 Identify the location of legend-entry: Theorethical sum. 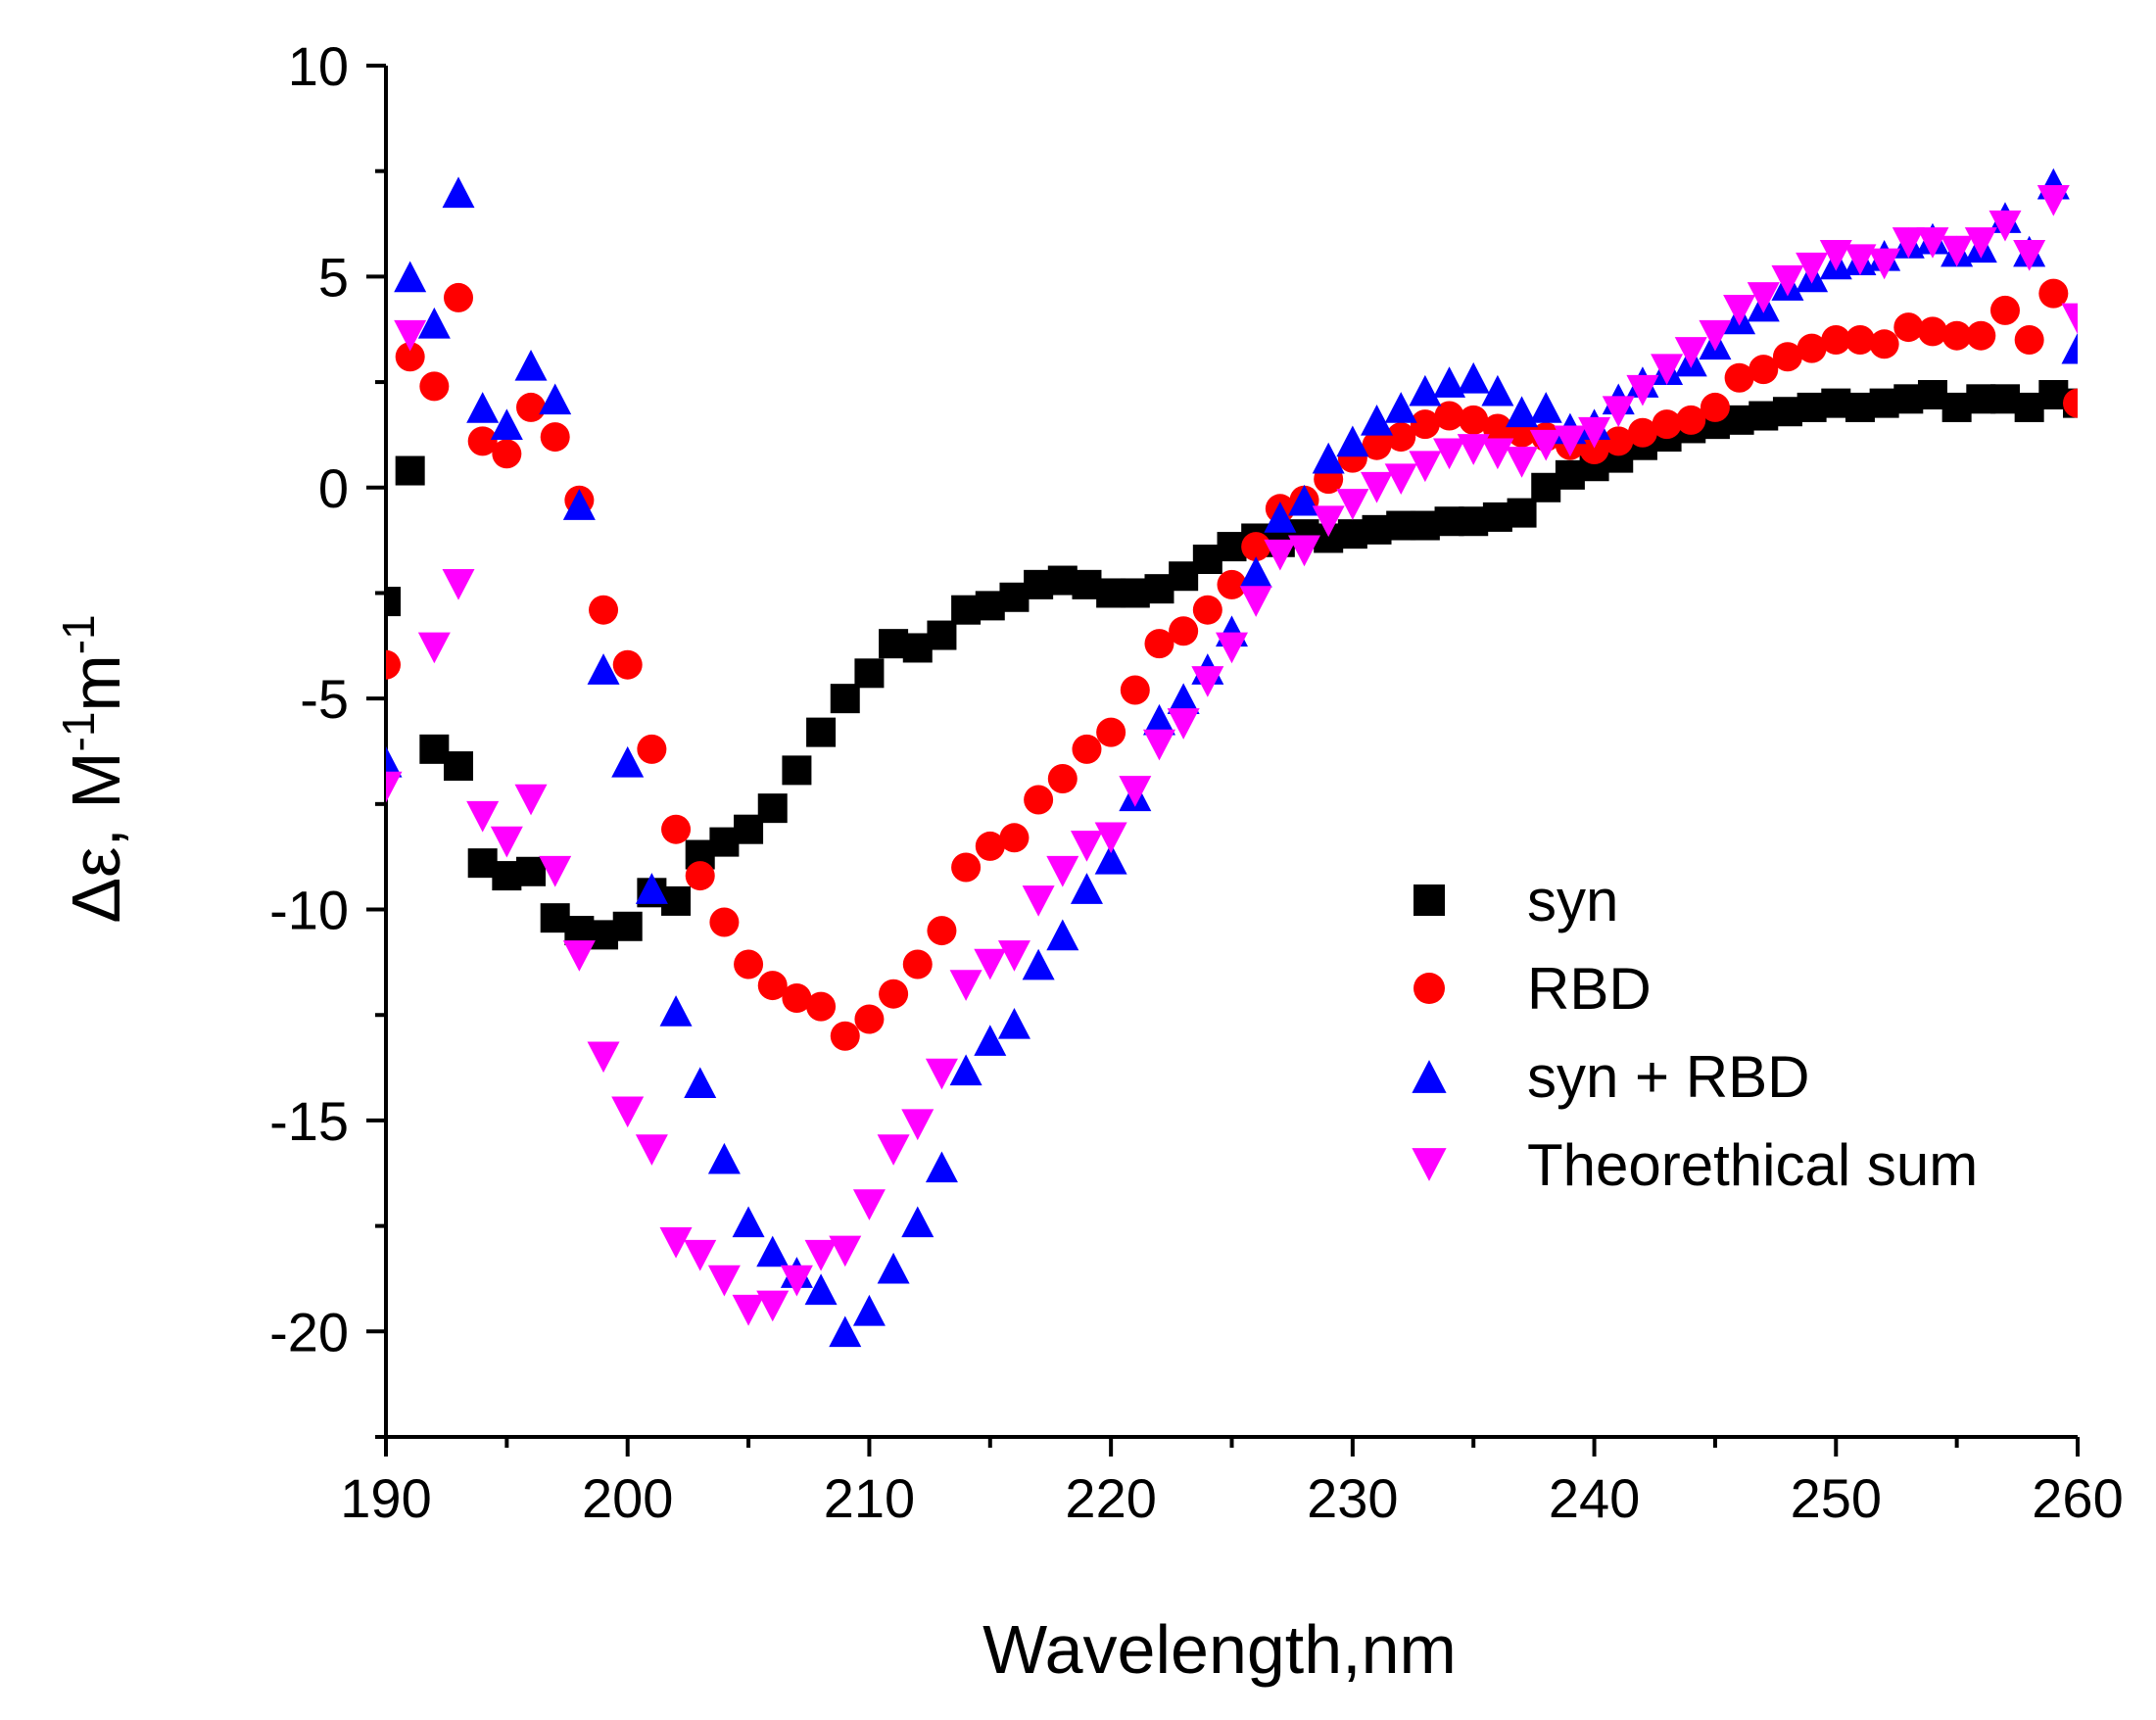
(1695, 1165).